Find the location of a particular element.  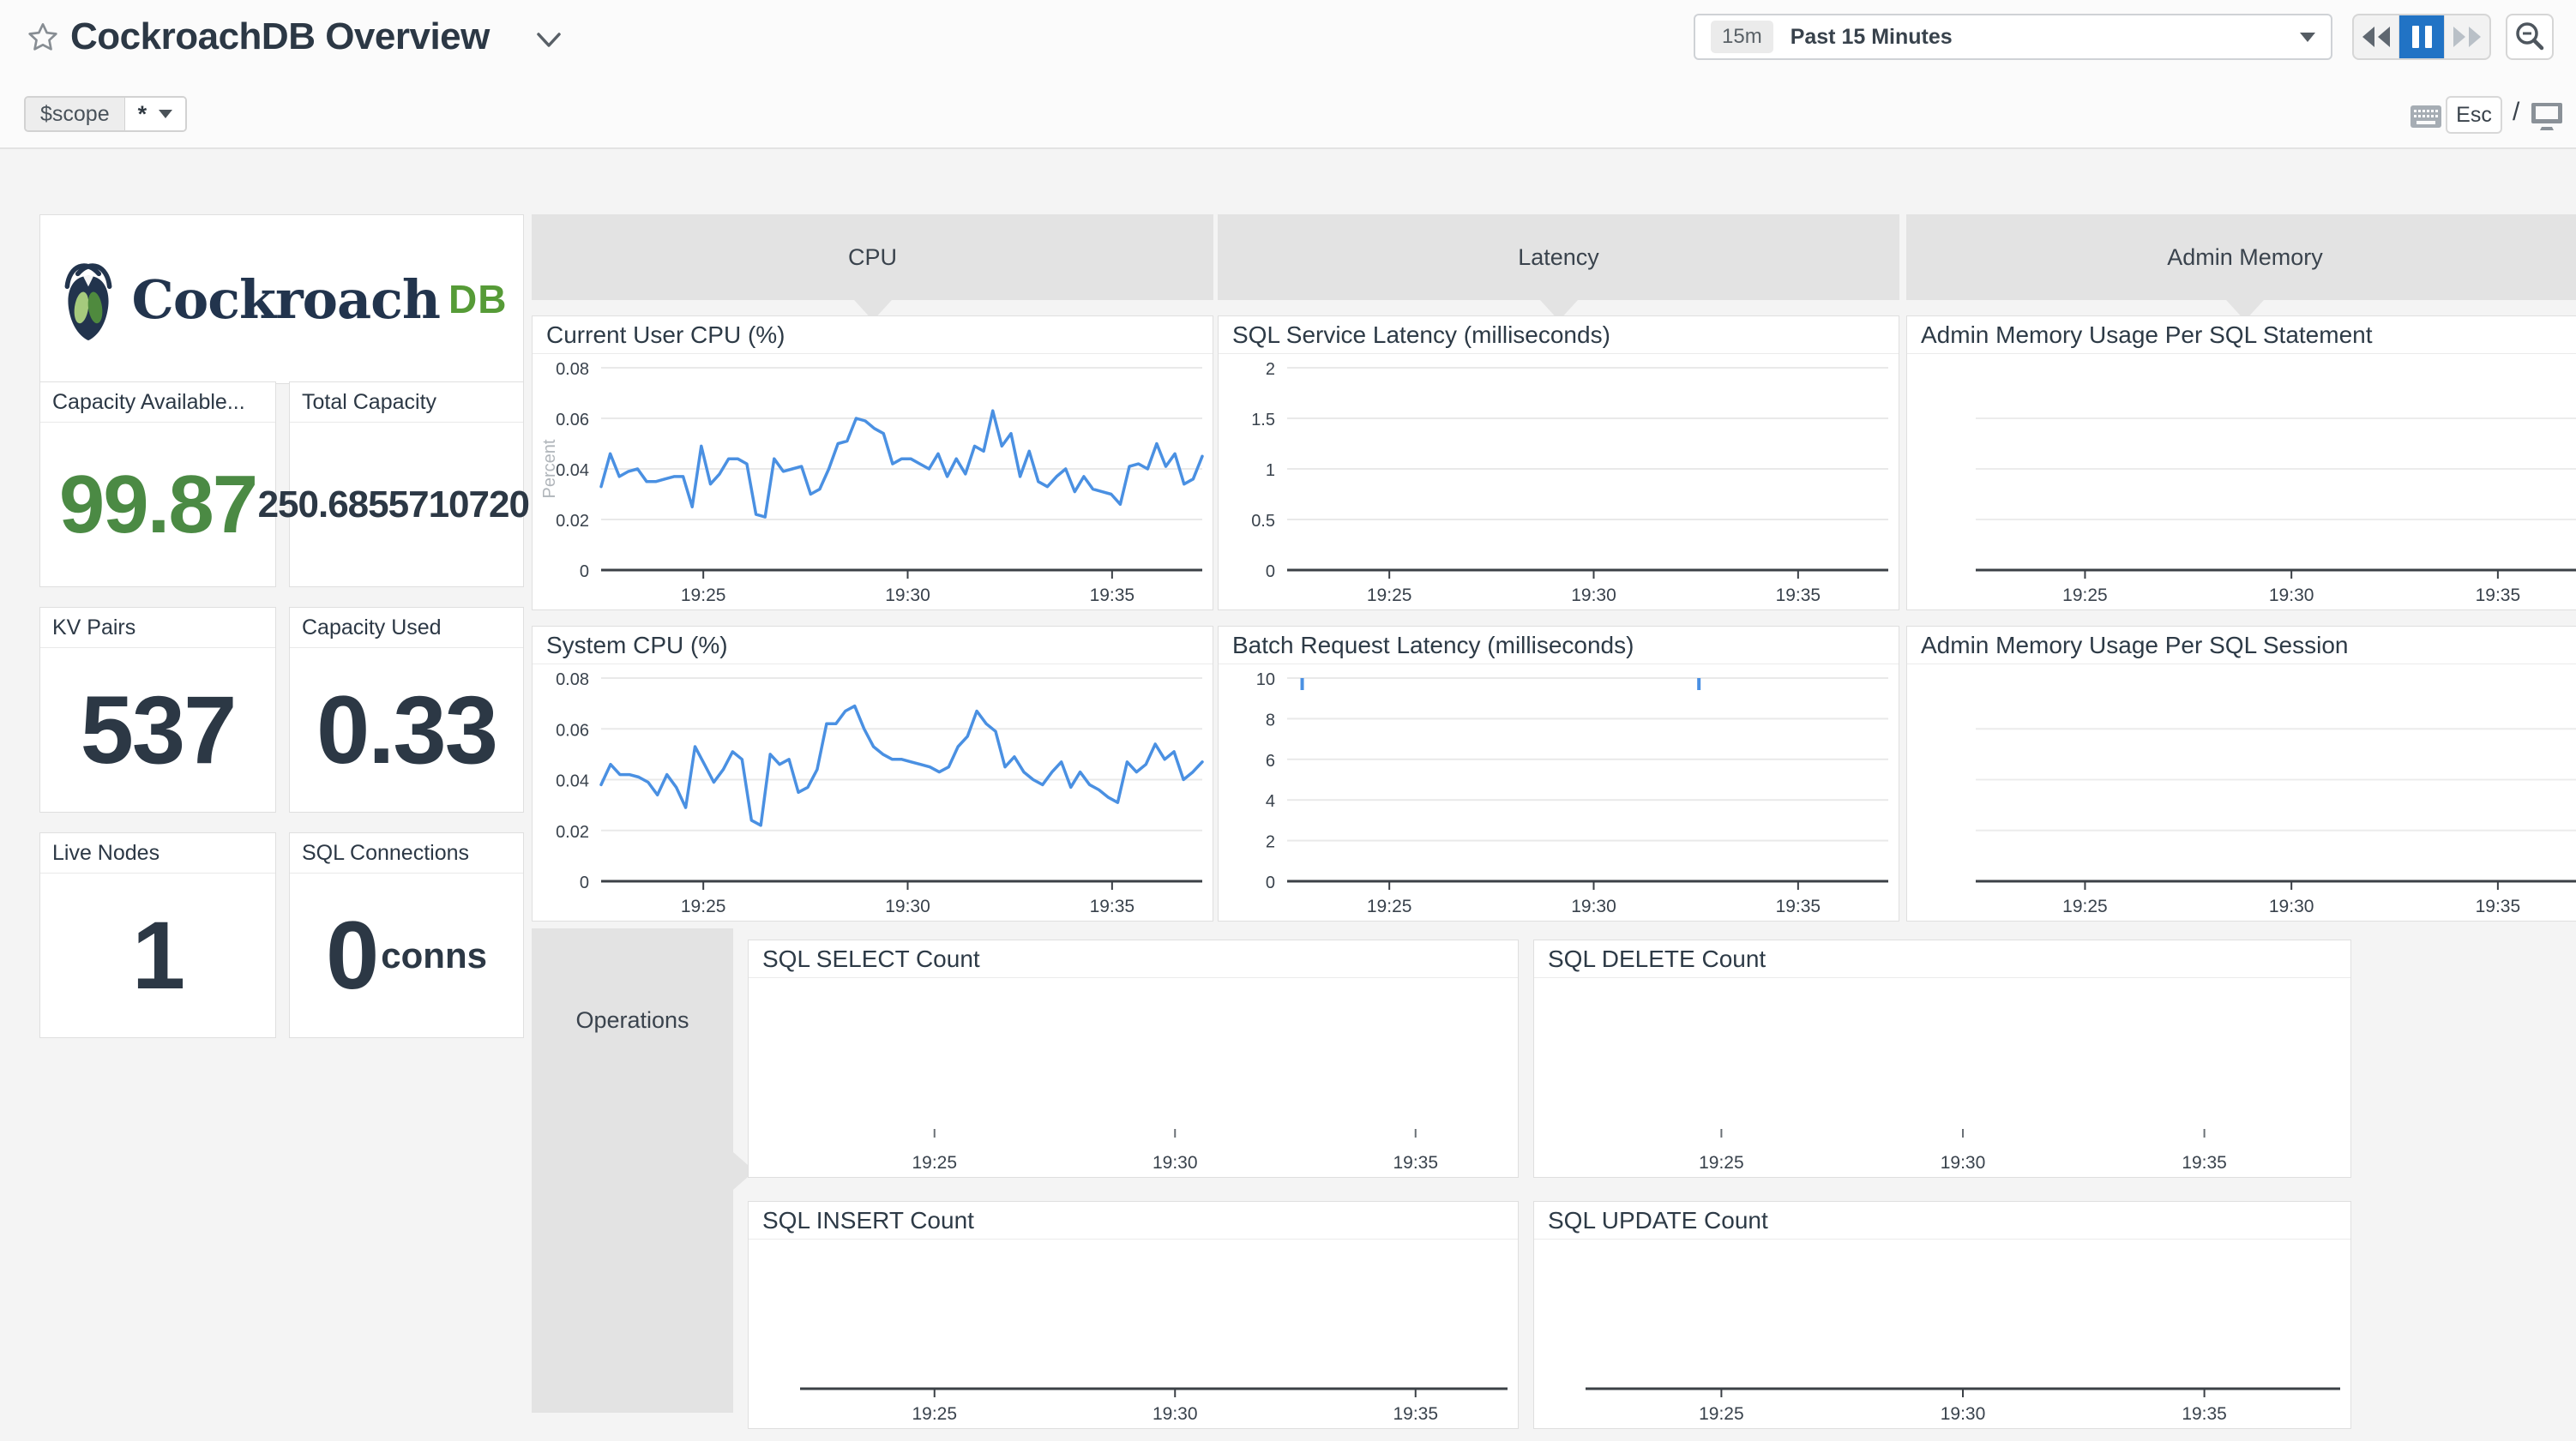

chart-plot-area: 0 2 4 6 8 10 19:25 19:30 19:35 is located at coordinates (1559, 792).